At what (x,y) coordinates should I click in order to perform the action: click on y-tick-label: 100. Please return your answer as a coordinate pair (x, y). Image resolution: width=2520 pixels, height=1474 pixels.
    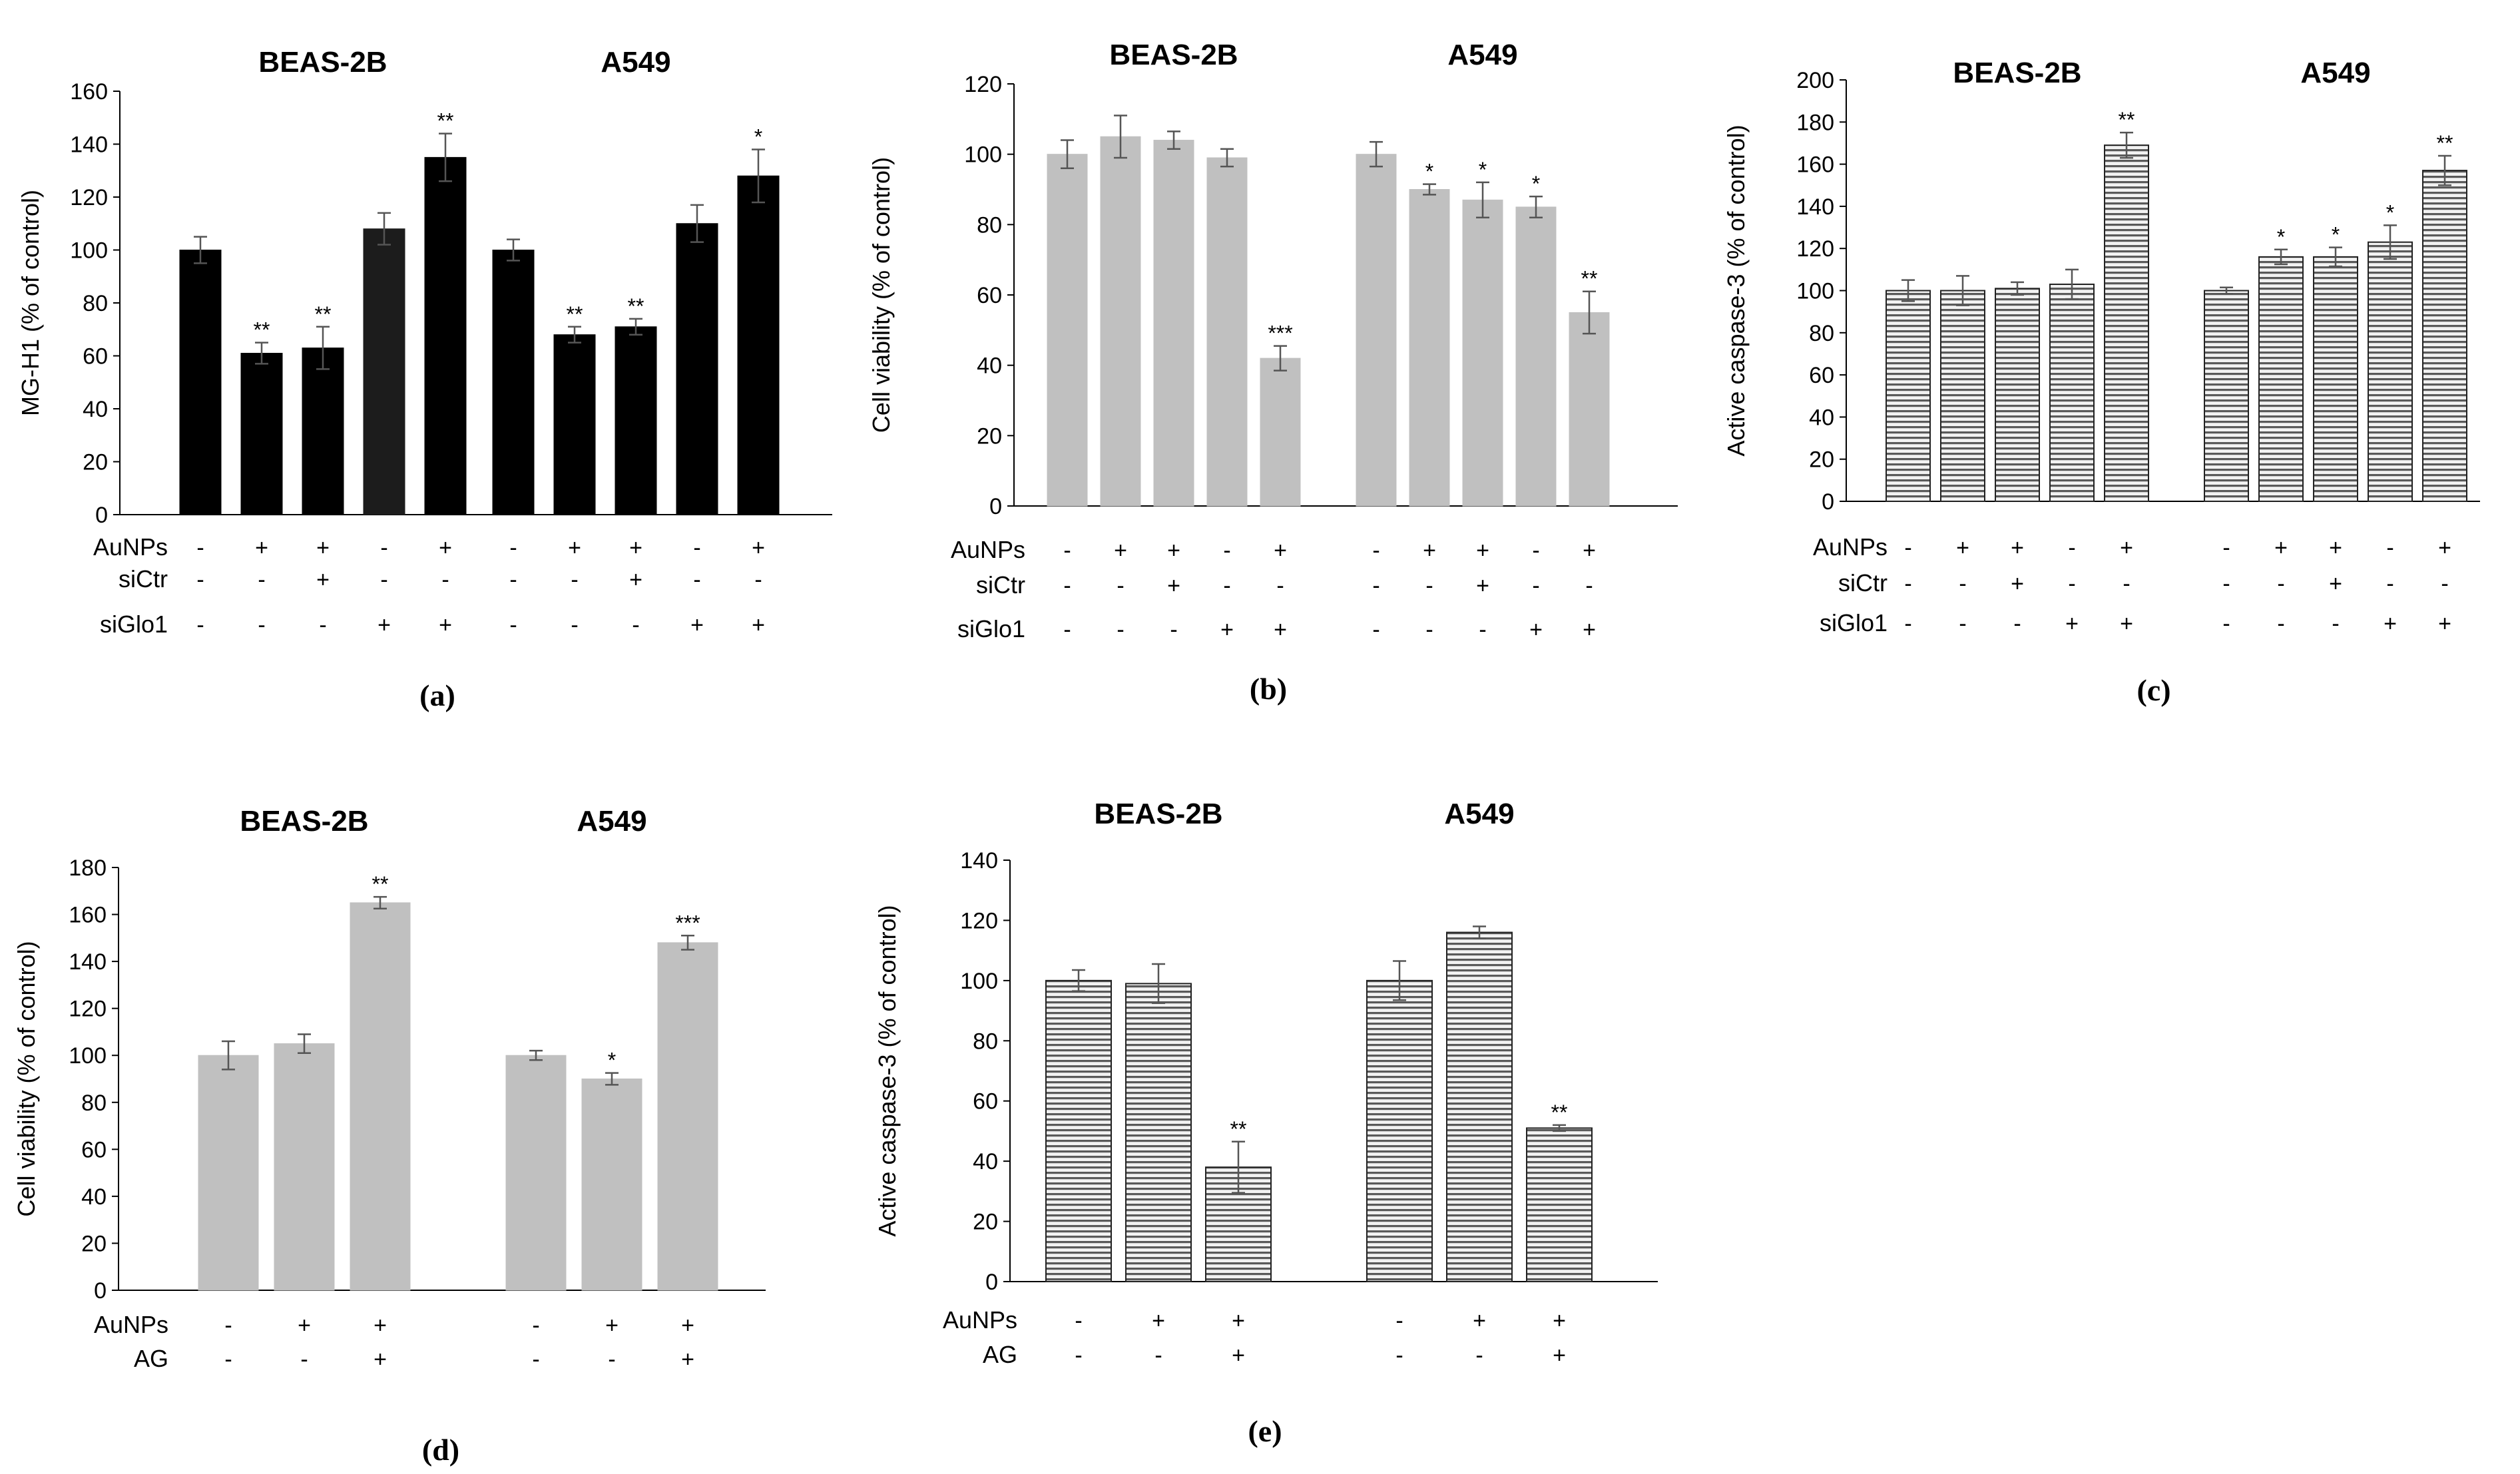
    Looking at the image, I should click on (983, 155).